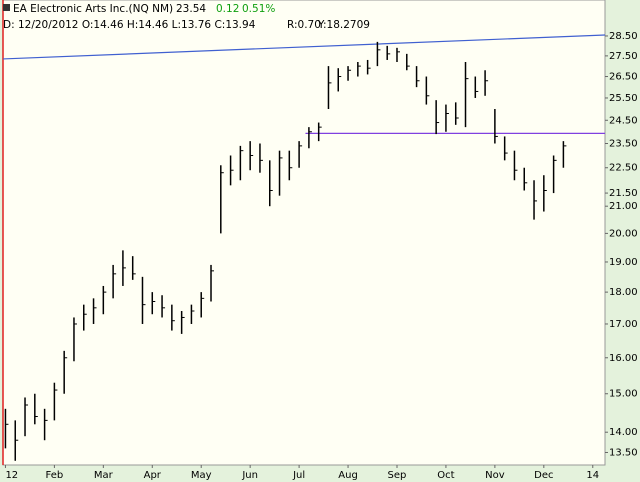  I want to click on title: EA Electronic Arts Inc.(NQ NM), so click(93, 9).